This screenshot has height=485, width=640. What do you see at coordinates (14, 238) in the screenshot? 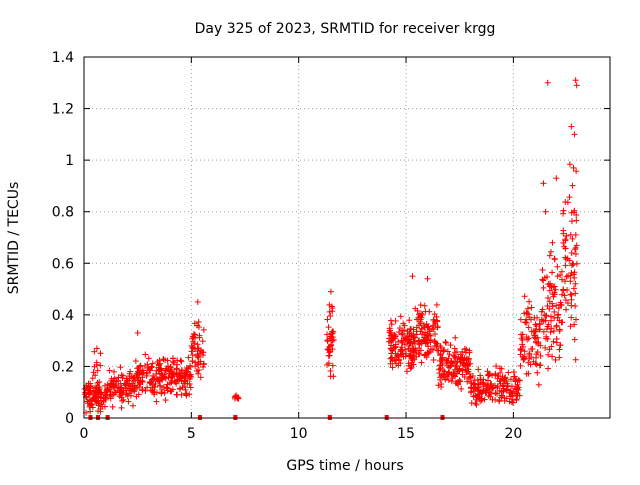
I see `y-axis-label: SRMTID / TECUs` at bounding box center [14, 238].